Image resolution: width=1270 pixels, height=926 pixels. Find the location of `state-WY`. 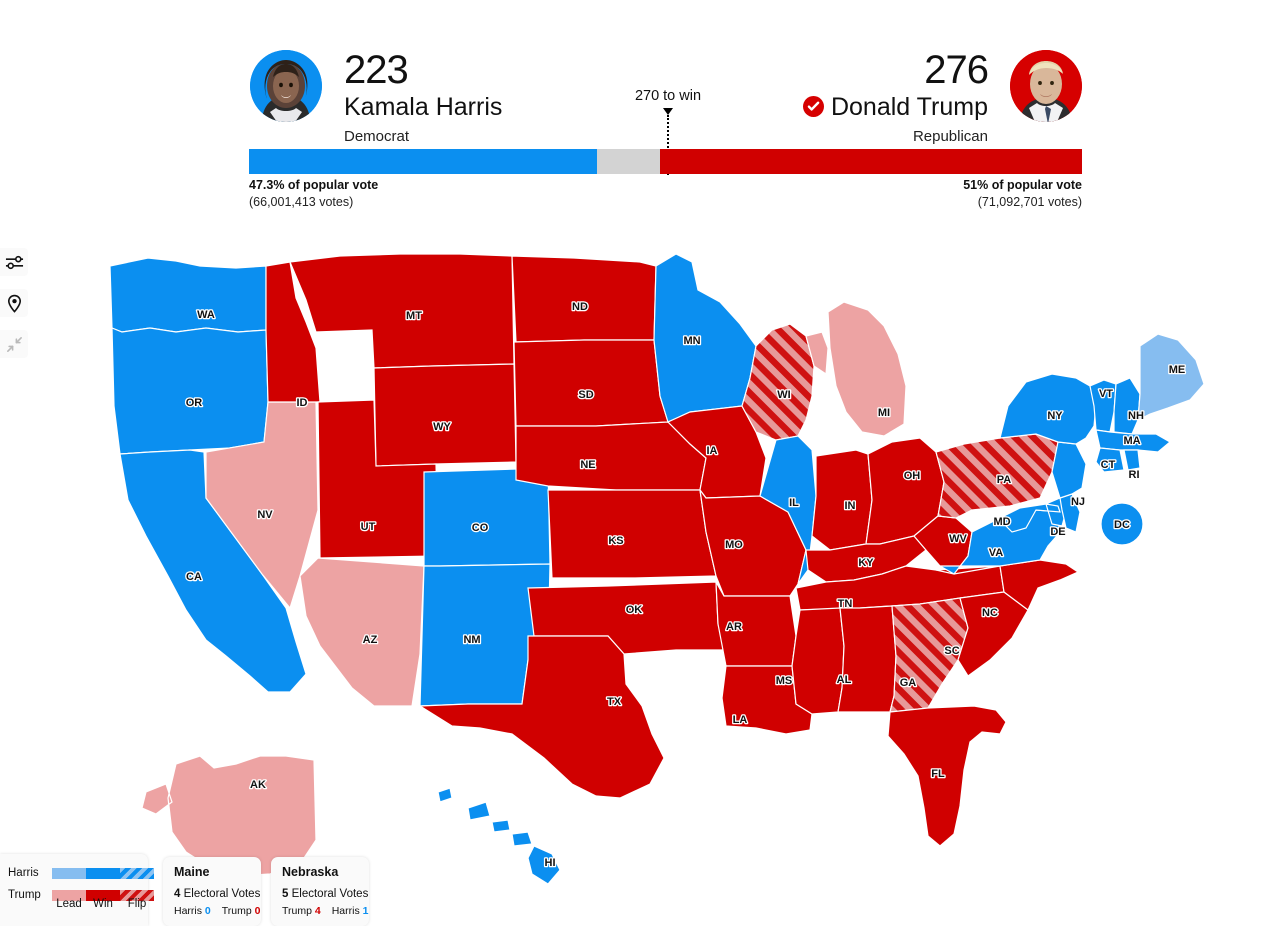

state-WY is located at coordinates (445, 415).